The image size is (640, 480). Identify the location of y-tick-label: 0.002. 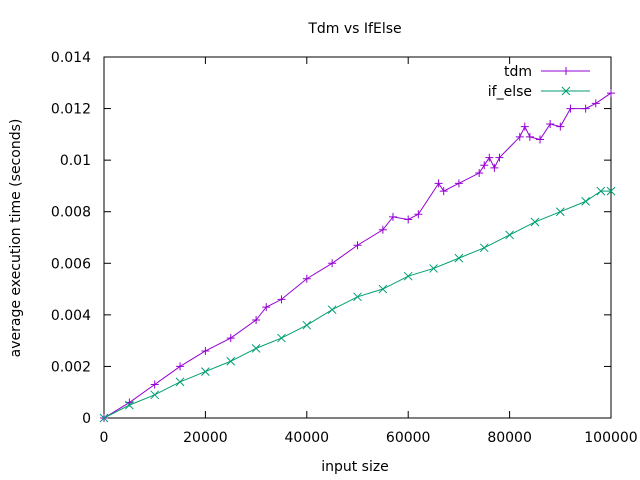
(71, 367).